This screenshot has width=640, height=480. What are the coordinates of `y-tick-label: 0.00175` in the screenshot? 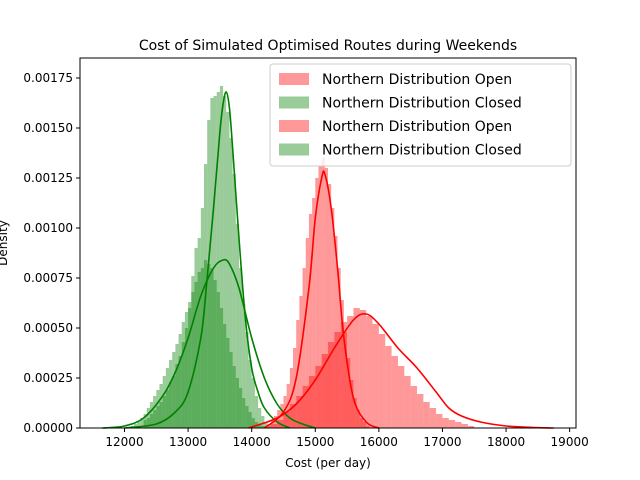 It's located at (48, 78).